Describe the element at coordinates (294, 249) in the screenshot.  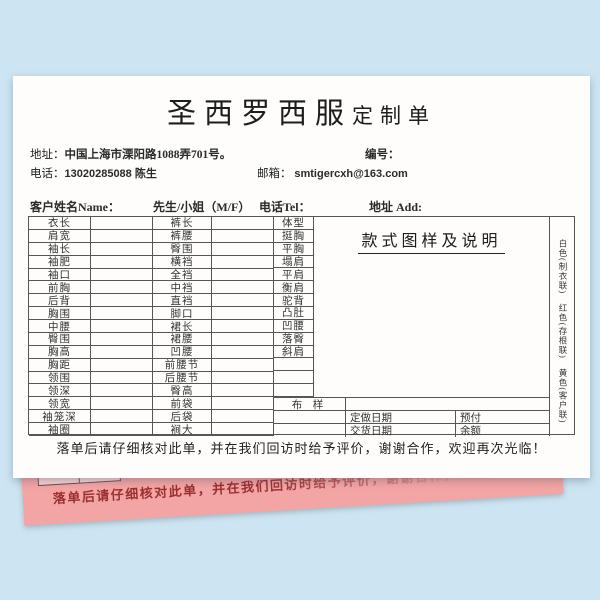
I see `measure-label: 平胸` at that location.